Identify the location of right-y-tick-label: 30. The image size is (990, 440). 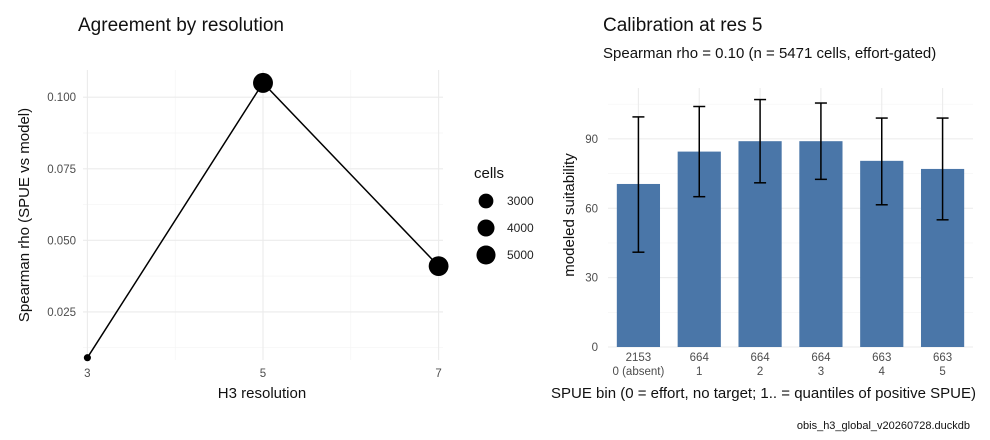
(591, 279).